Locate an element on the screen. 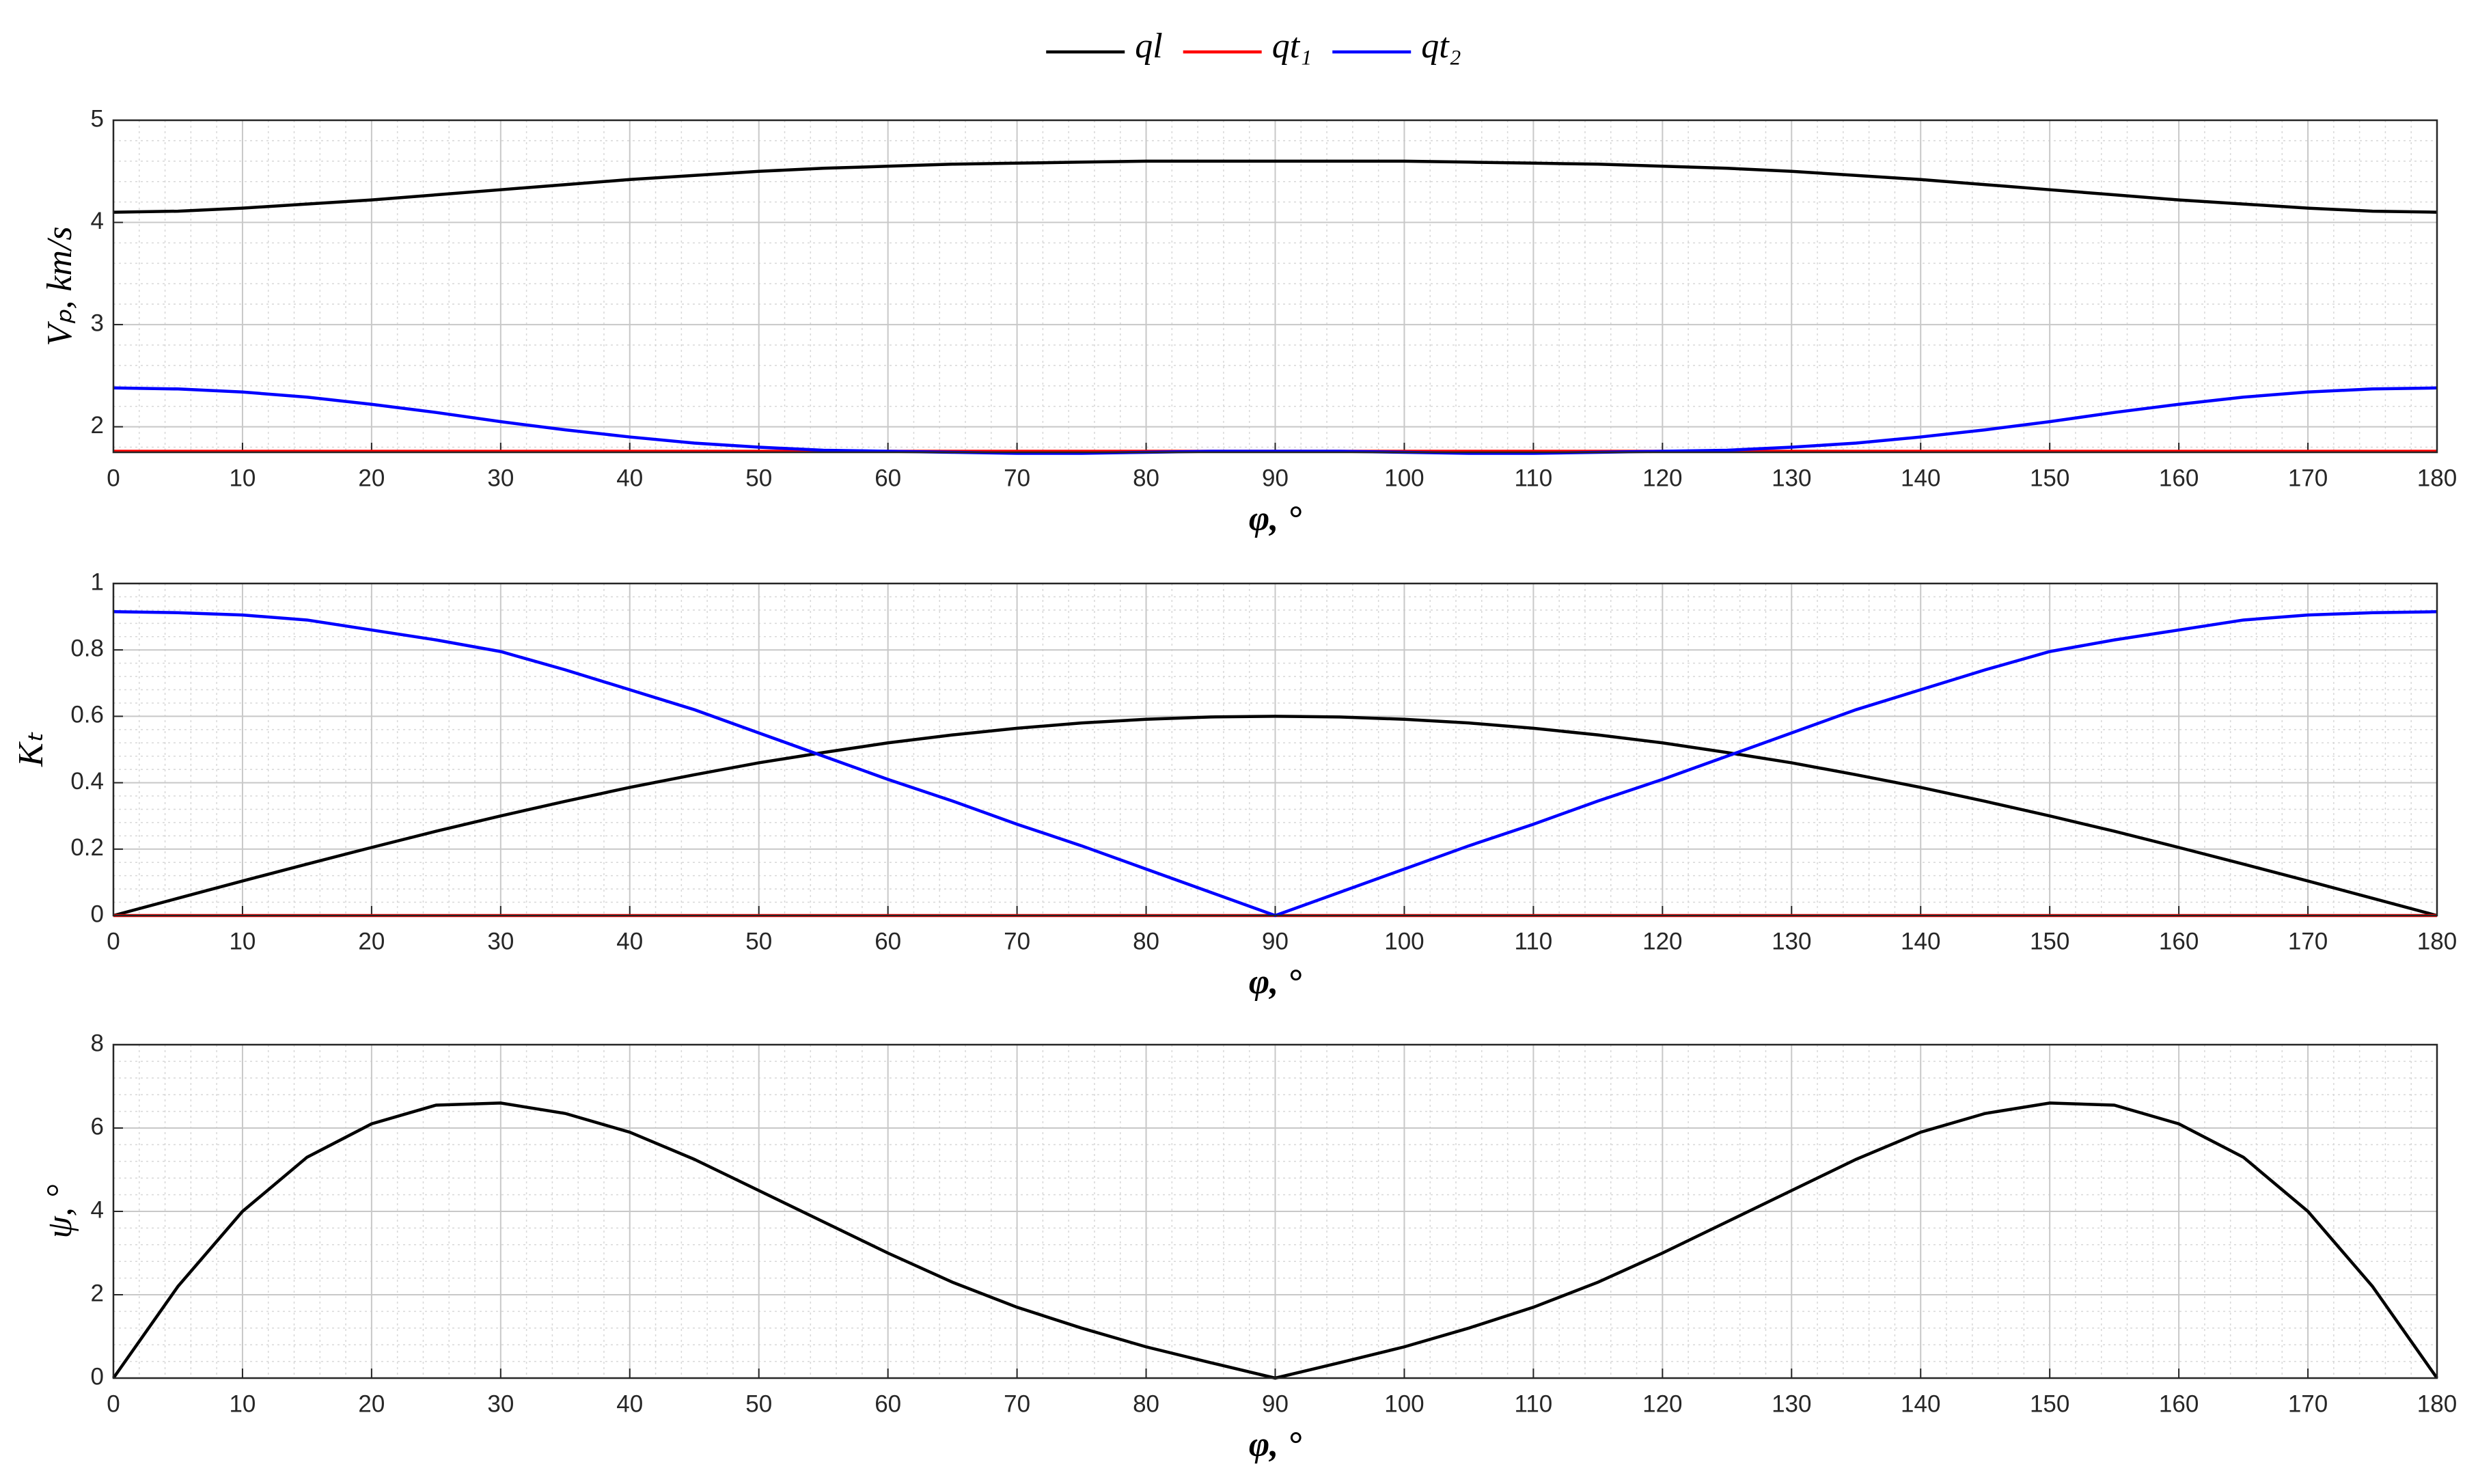 The width and height of the screenshot is (2478, 1484). y-tick-label: 0.8 is located at coordinates (87, 648).